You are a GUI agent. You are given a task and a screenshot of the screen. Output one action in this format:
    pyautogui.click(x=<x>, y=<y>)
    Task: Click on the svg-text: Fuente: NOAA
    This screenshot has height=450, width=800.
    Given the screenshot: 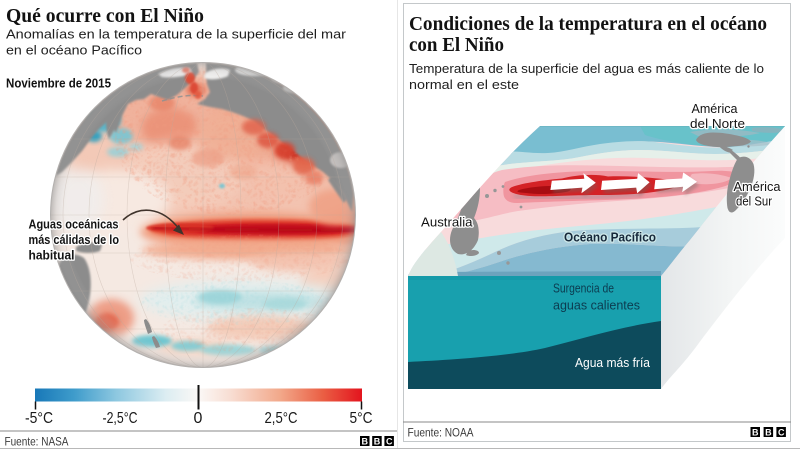 What is the action you would take?
    pyautogui.click(x=441, y=433)
    